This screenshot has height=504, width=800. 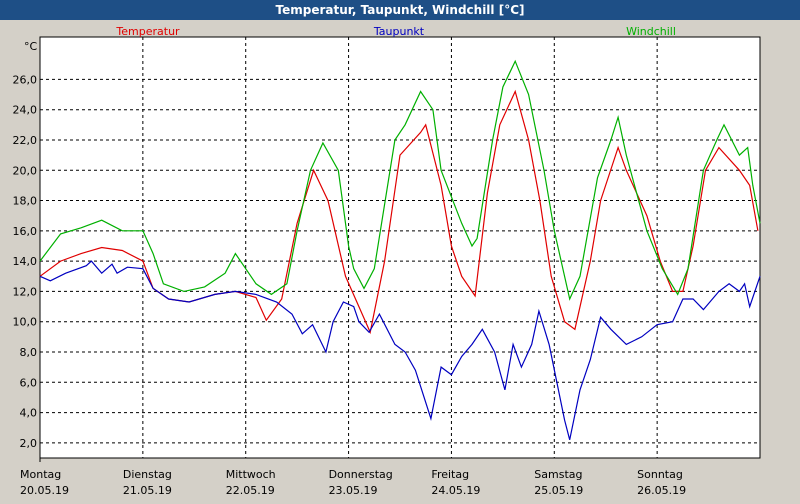 What do you see at coordinates (399, 31) in the screenshot?
I see `legend-entry: Taupunkt` at bounding box center [399, 31].